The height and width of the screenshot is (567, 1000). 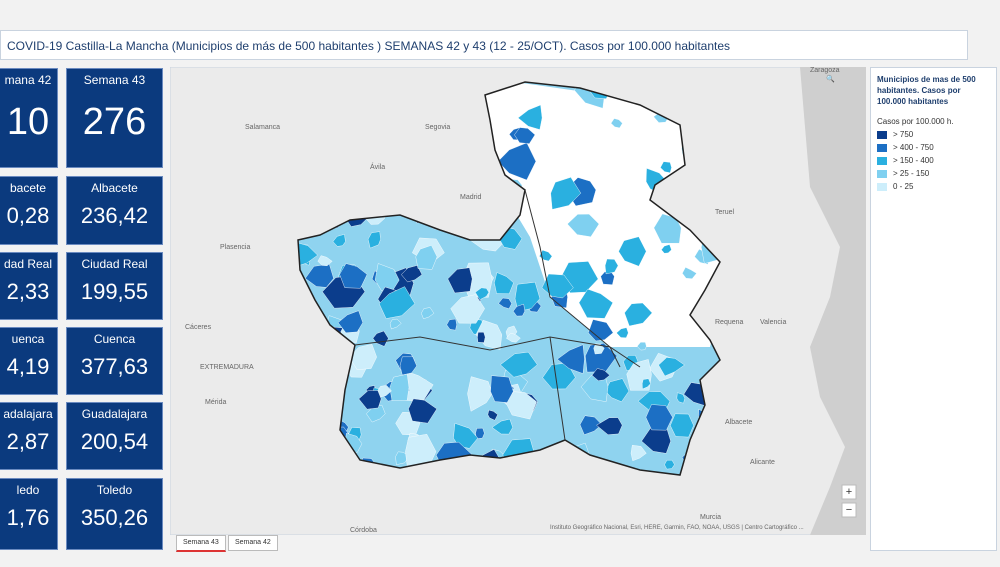 What do you see at coordinates (114, 414) in the screenshot?
I see `indicator-label: Guadalajara` at bounding box center [114, 414].